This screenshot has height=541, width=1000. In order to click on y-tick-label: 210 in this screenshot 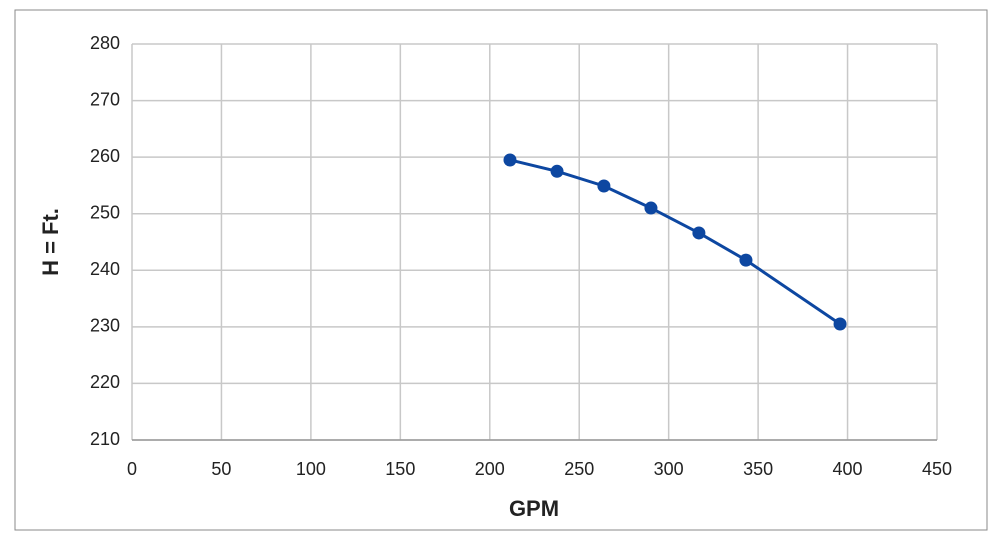, I will do `click(105, 439)`.